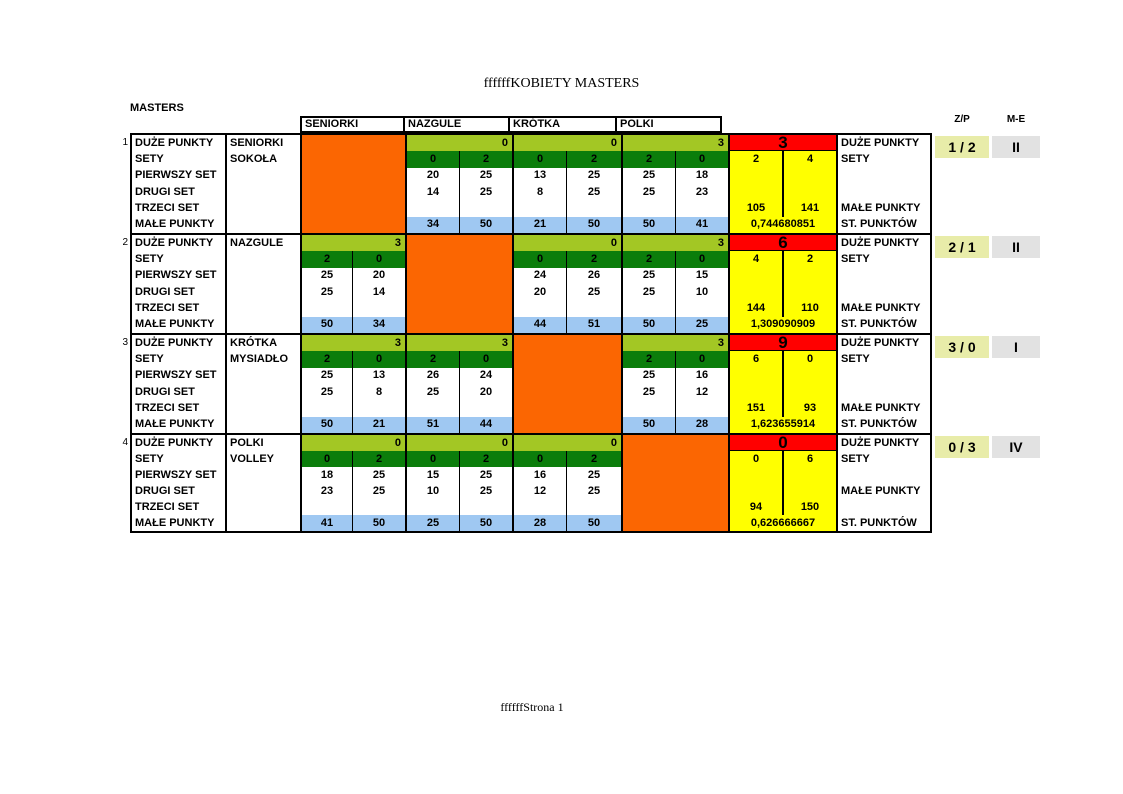  I want to click on me-rank-value: I, so click(1016, 347).